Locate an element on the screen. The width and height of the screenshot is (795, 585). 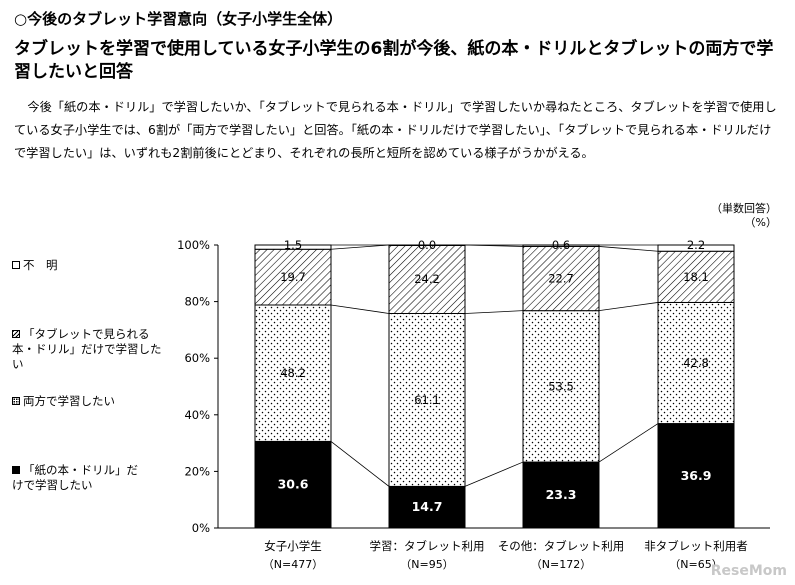
bar-segment-s3-c1 is located at coordinates (427, 245).